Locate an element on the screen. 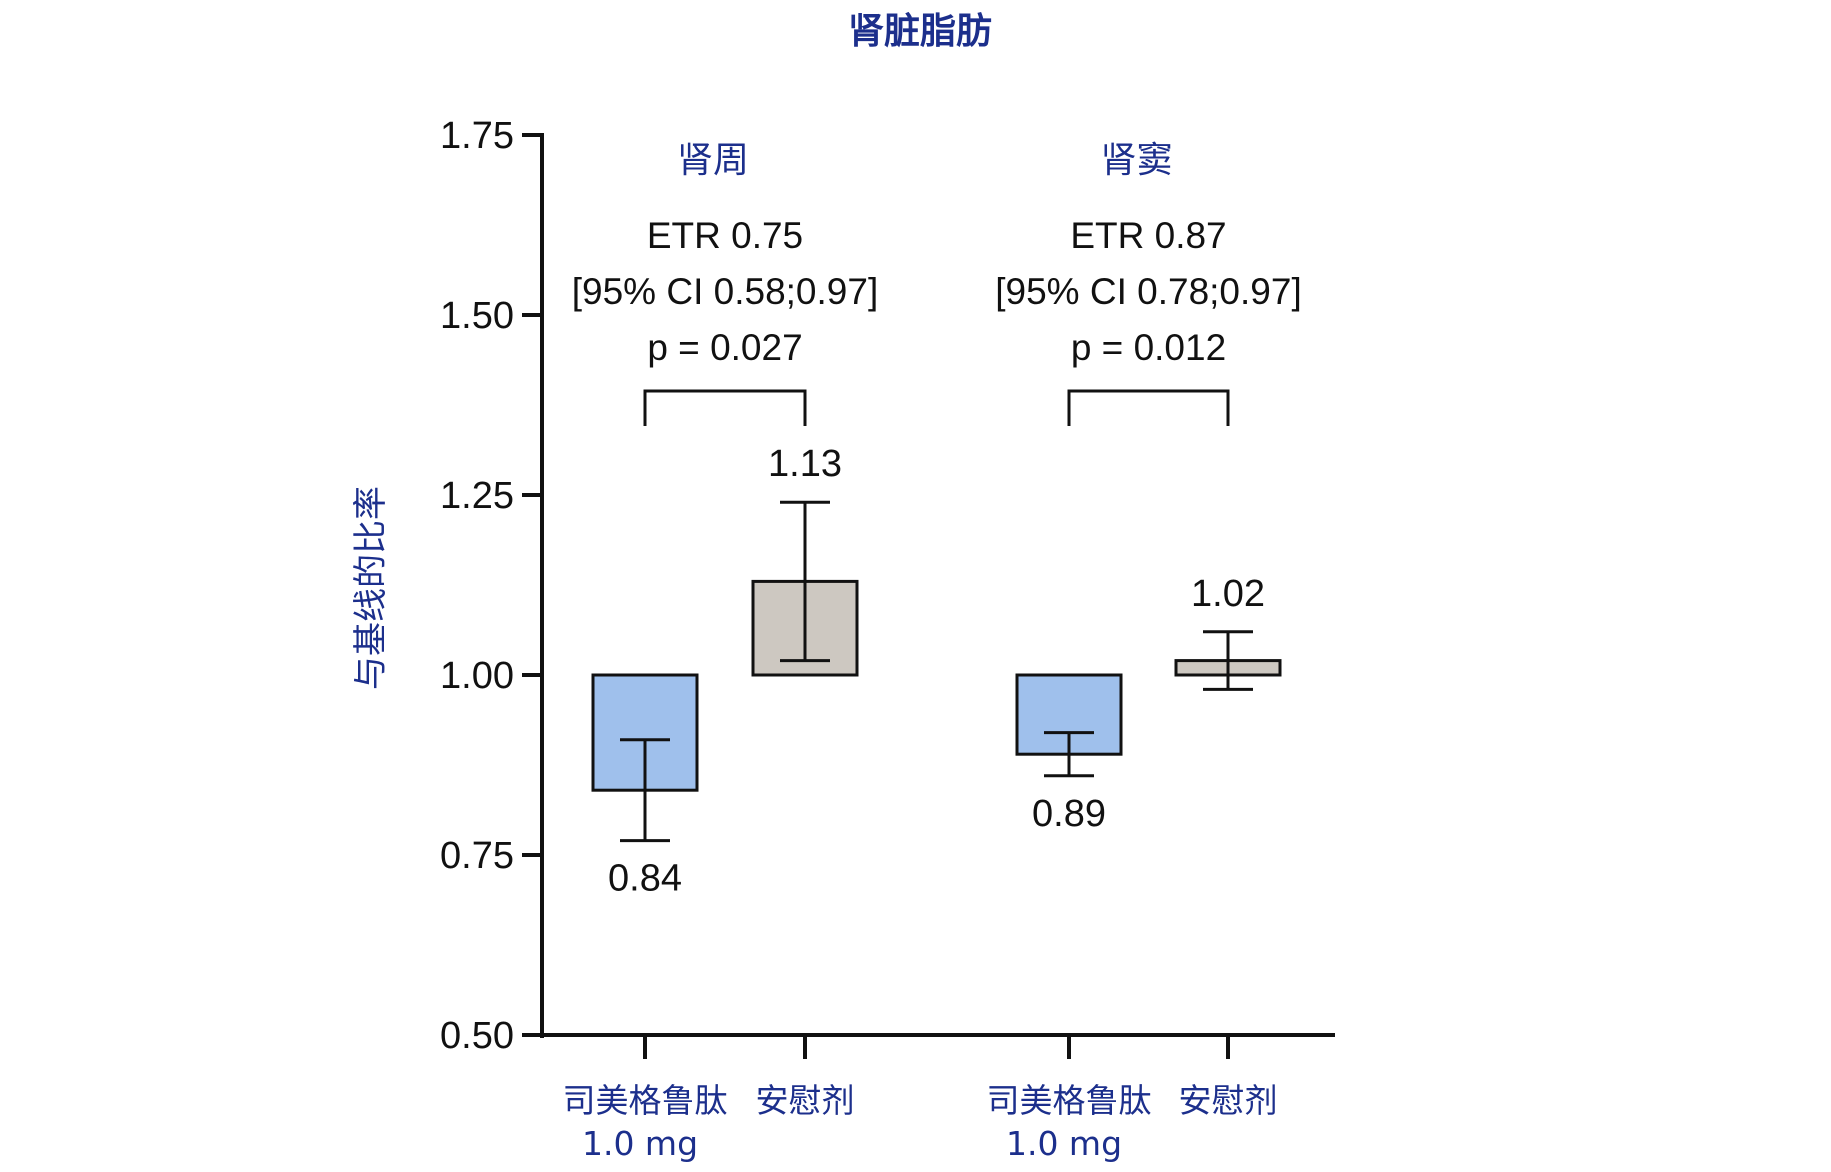  y-tick-label: 1.75 is located at coordinates (477, 136).